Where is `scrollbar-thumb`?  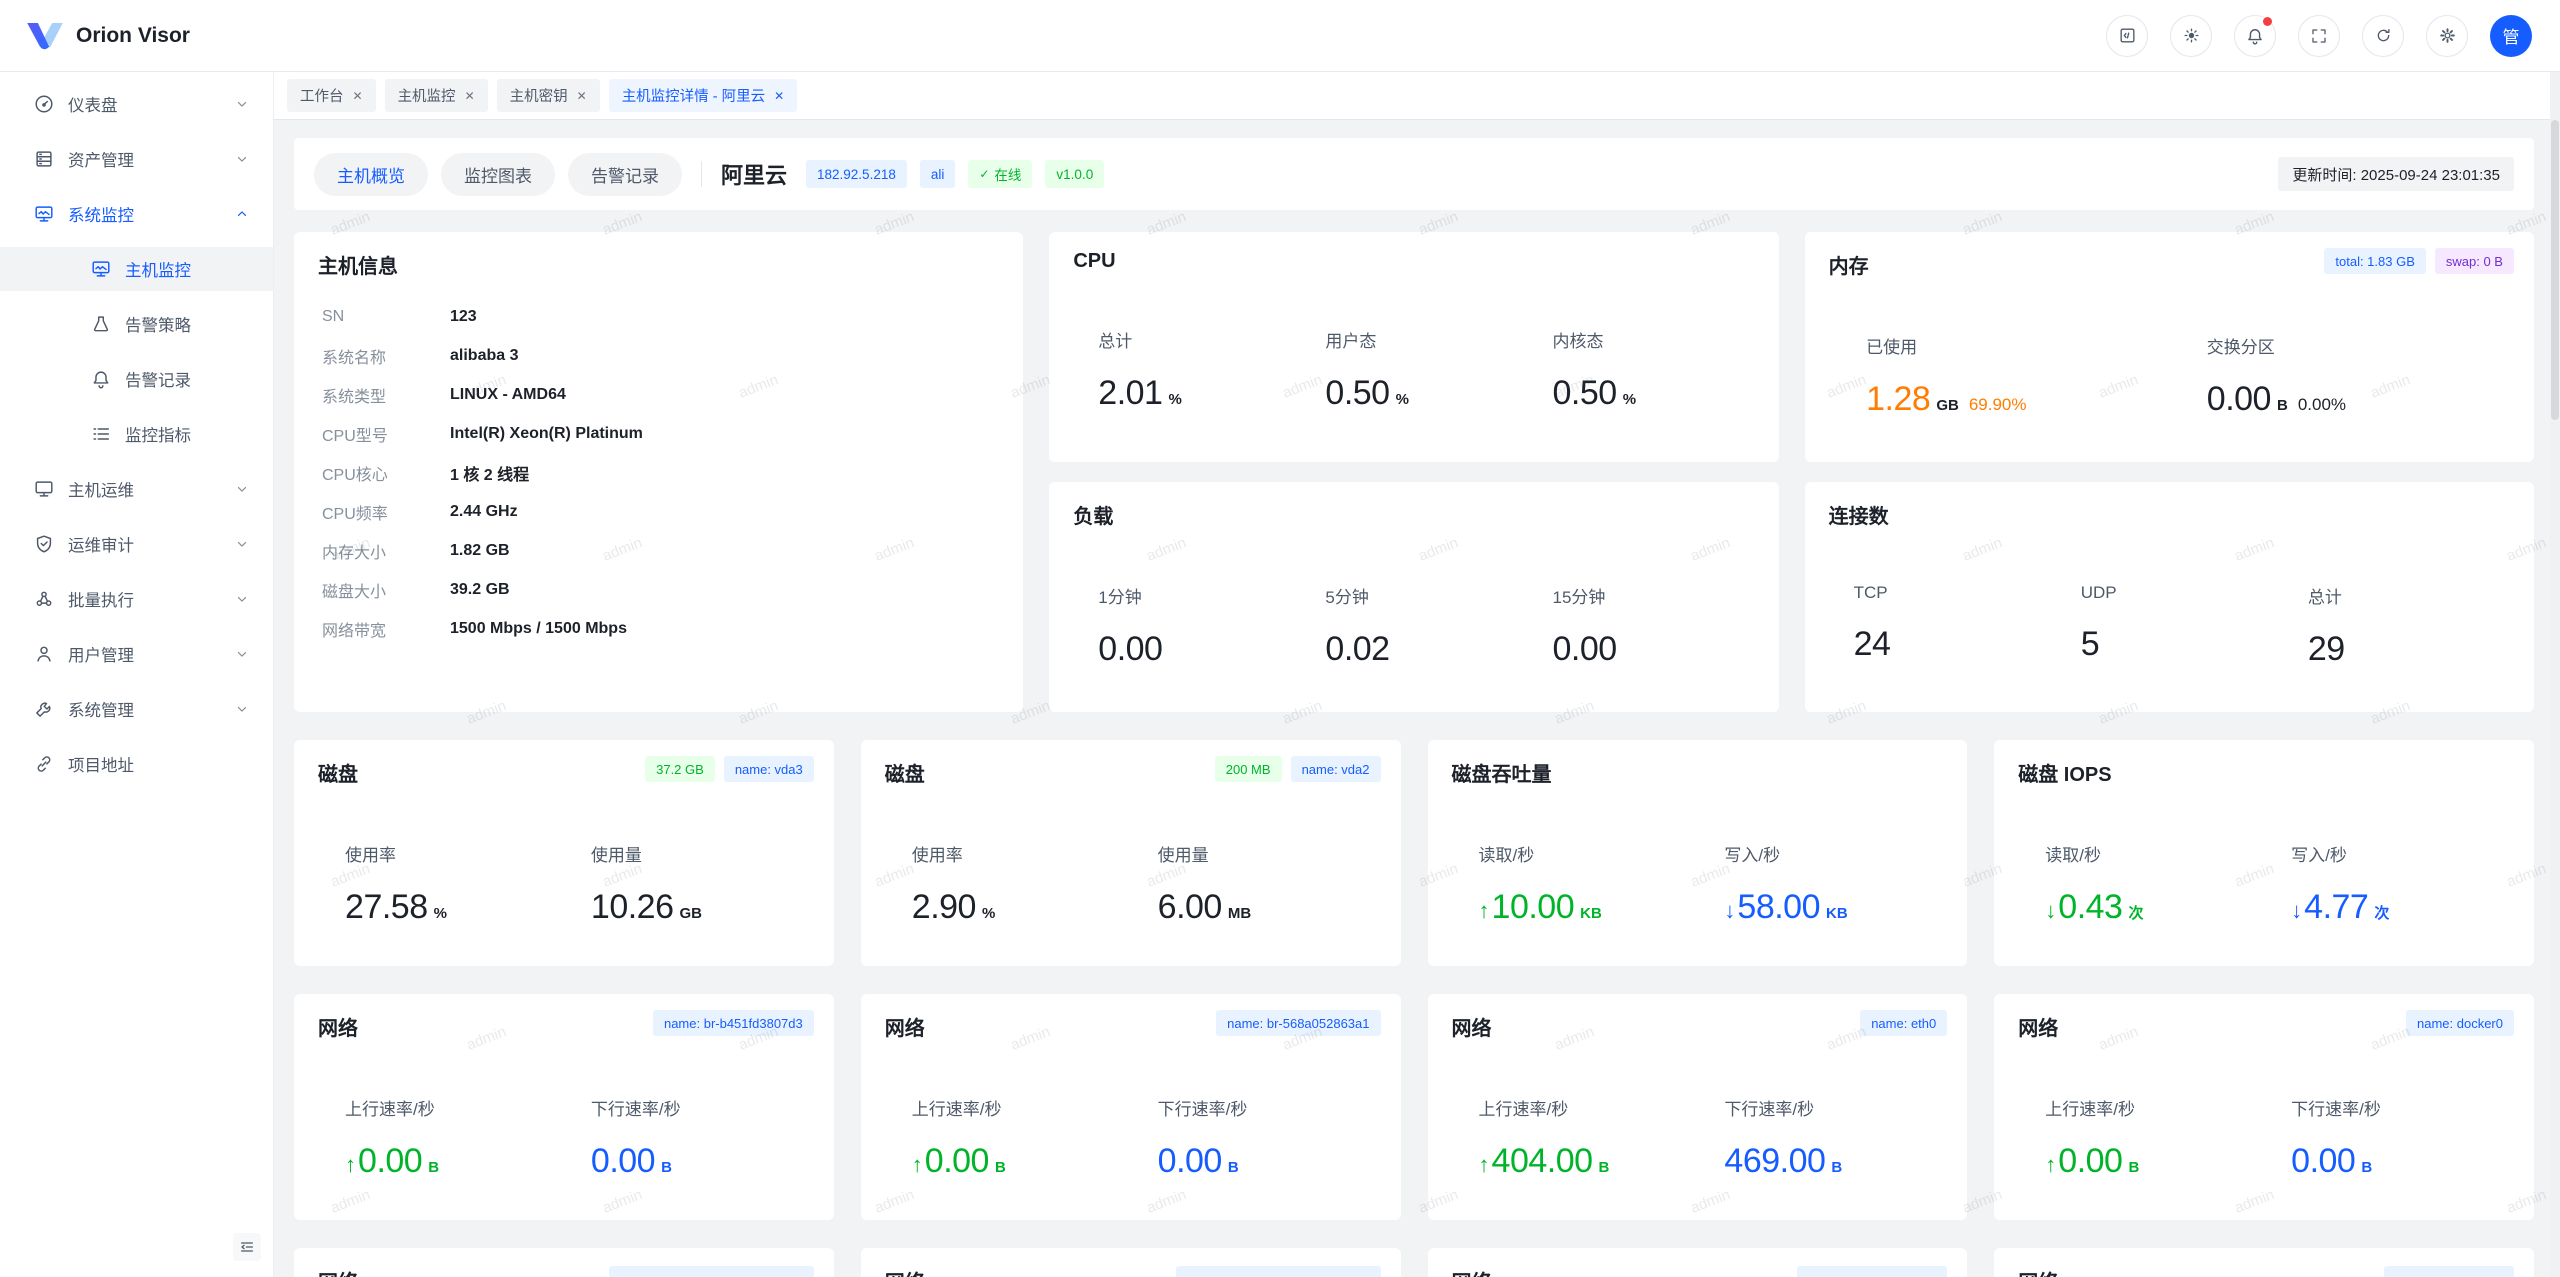 scrollbar-thumb is located at coordinates (2555, 270).